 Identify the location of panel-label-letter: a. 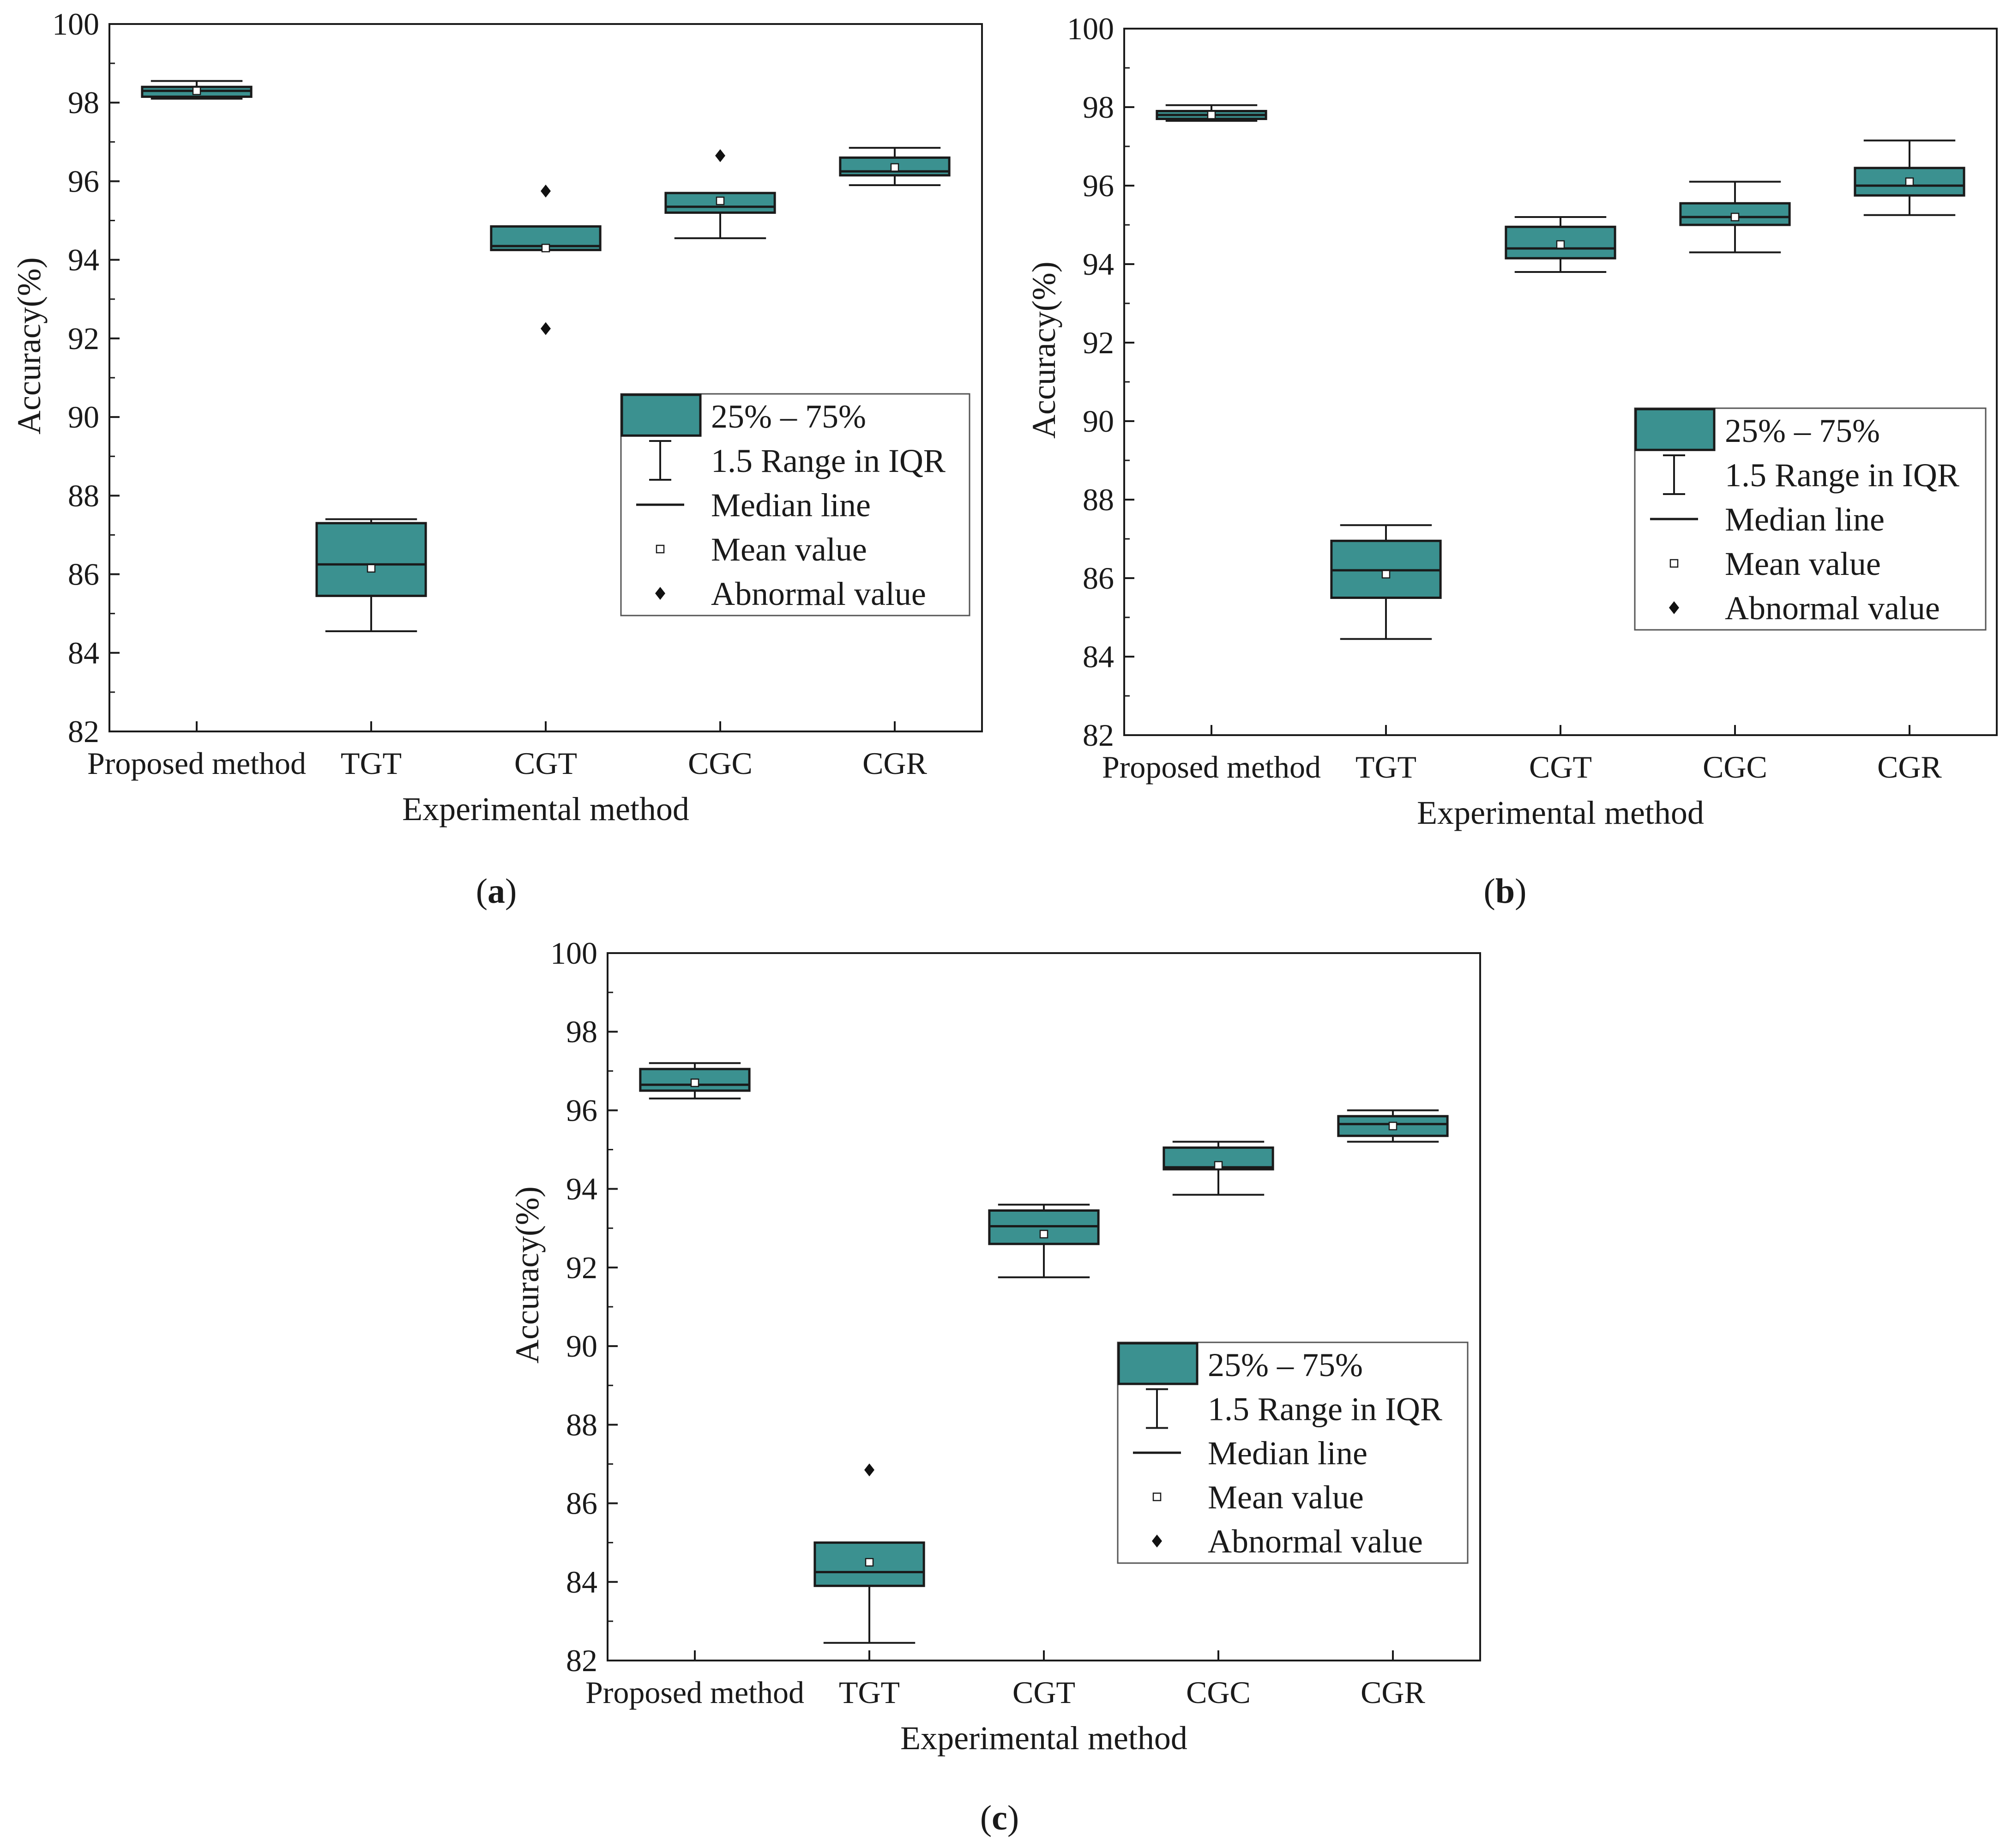
(496, 892).